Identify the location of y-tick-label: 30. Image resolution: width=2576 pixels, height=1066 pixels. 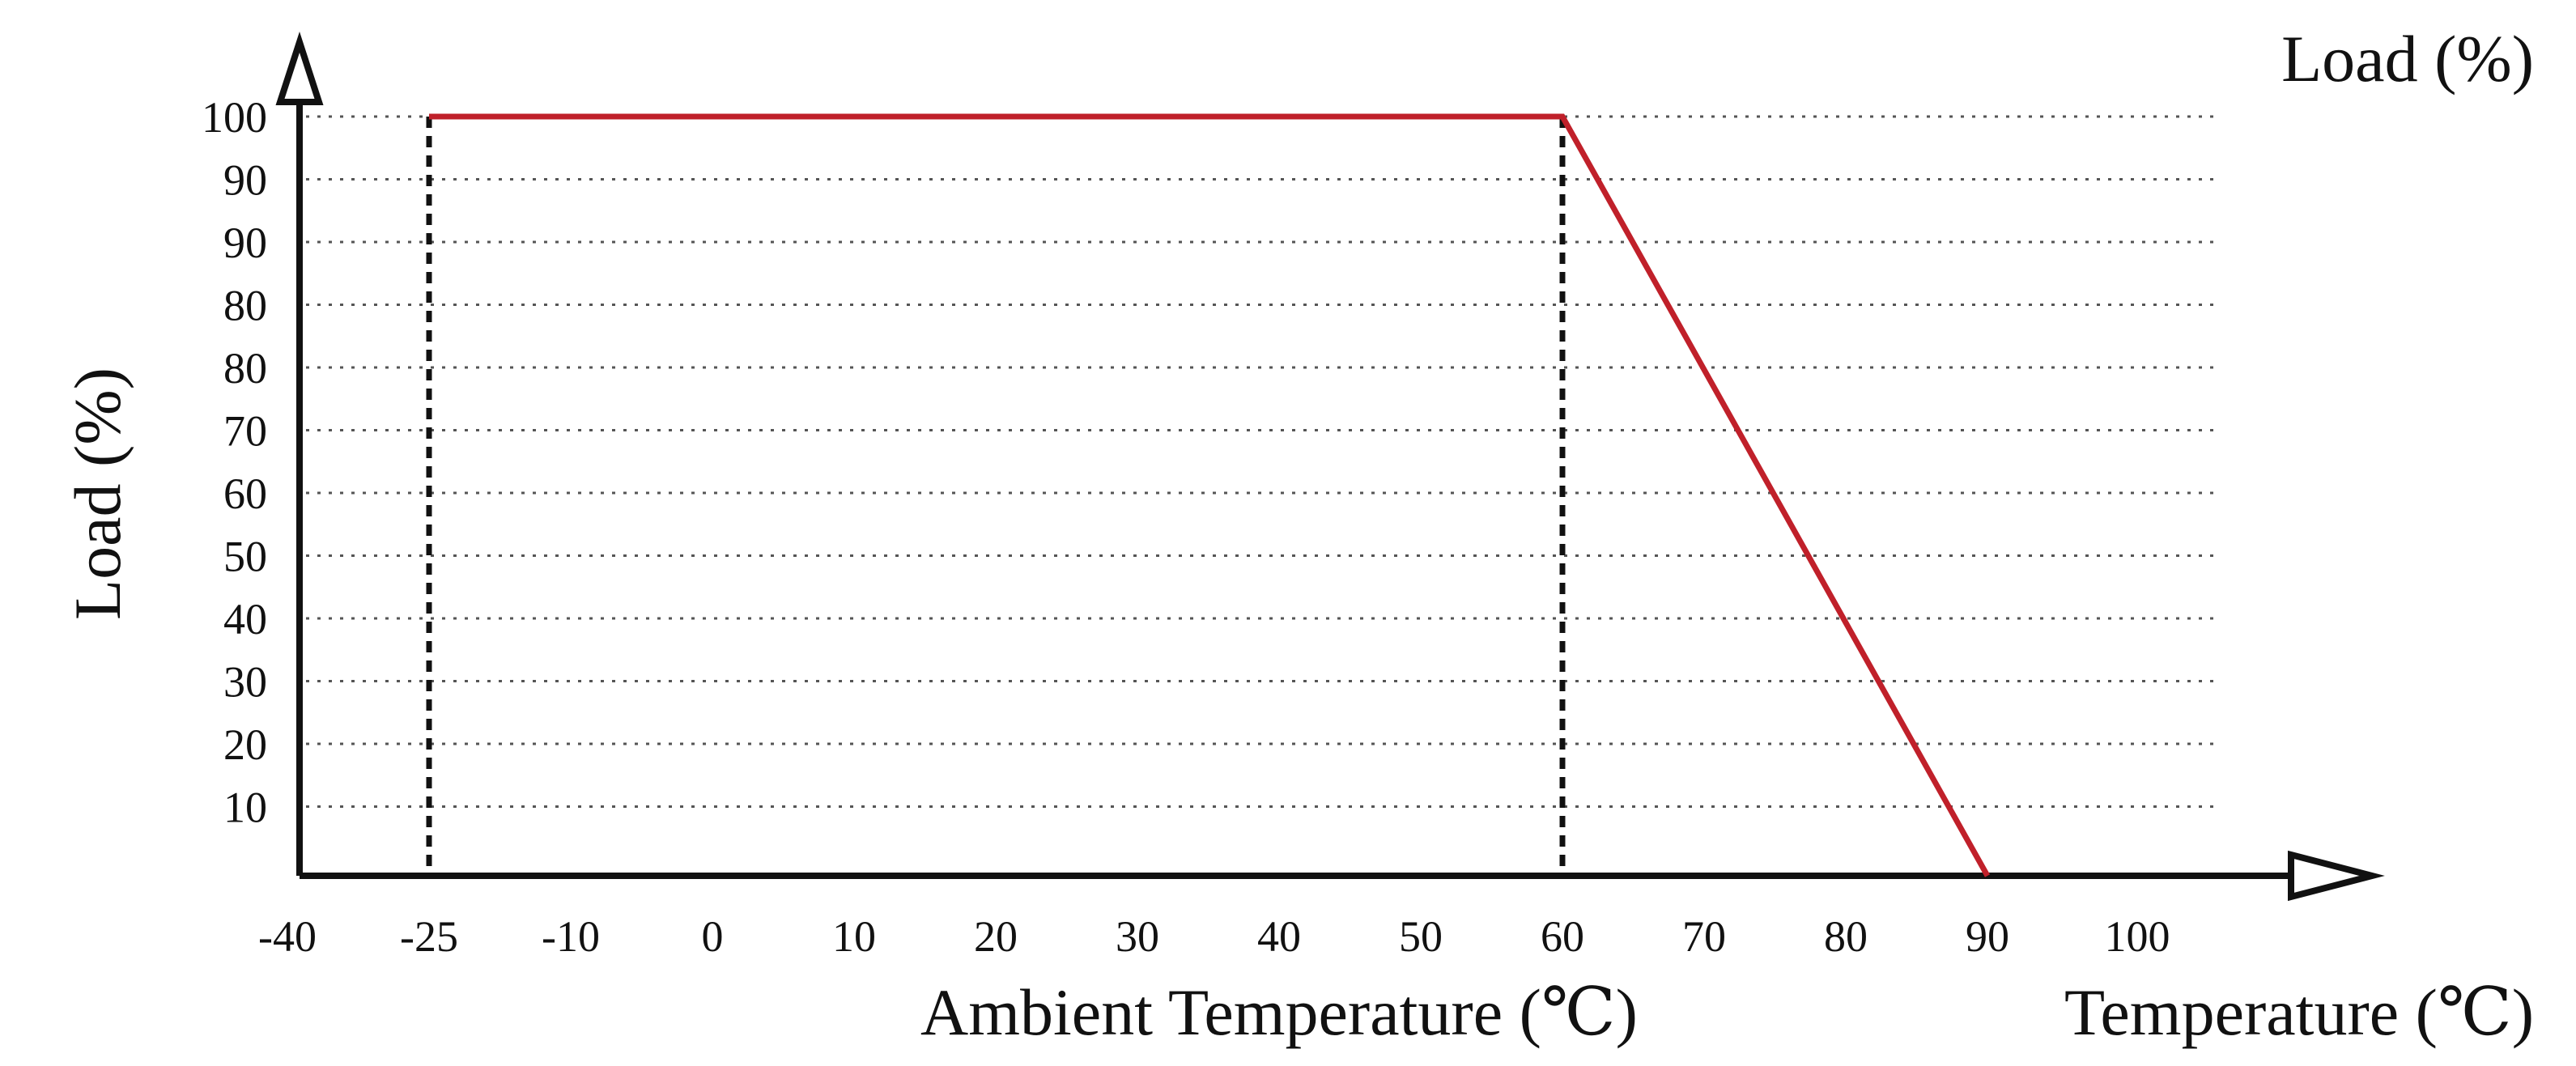
(245, 682).